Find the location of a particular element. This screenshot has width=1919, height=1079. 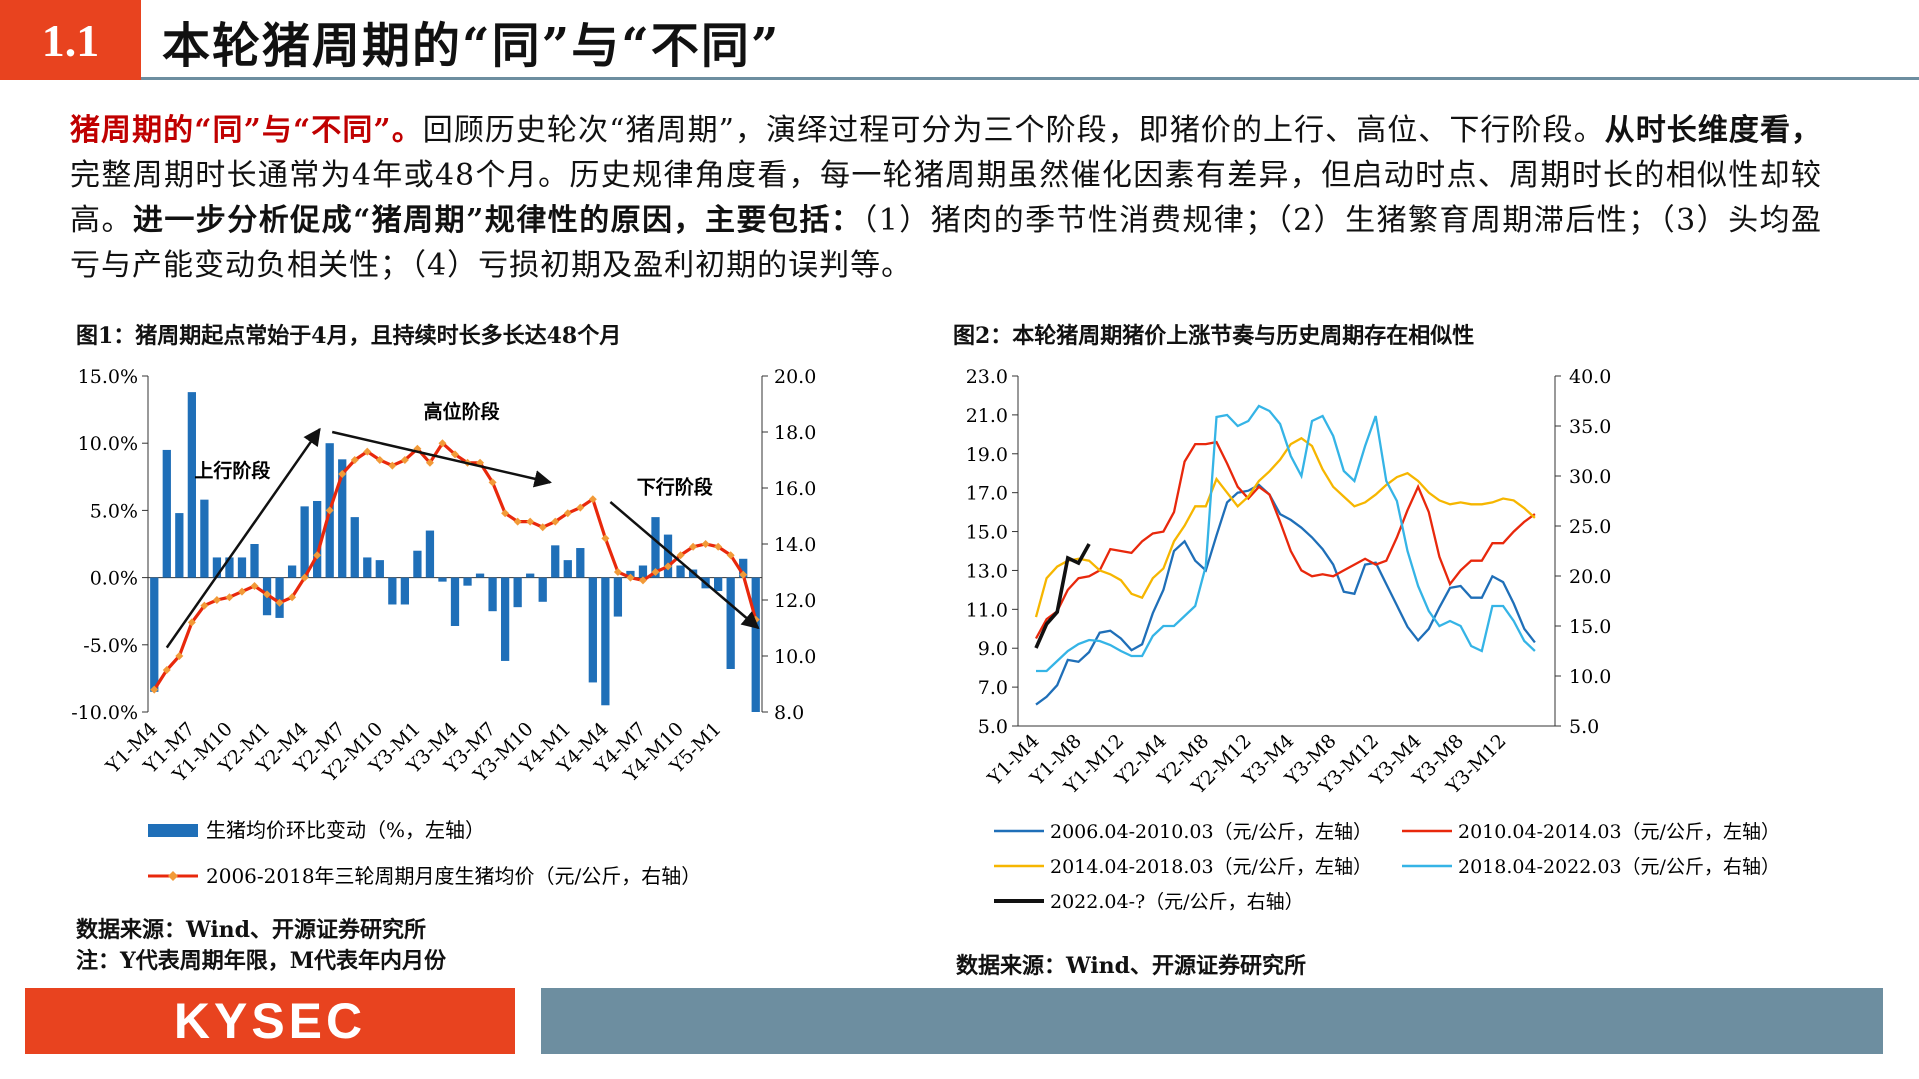

y-left-tick-label: 5.0% is located at coordinates (114, 511).